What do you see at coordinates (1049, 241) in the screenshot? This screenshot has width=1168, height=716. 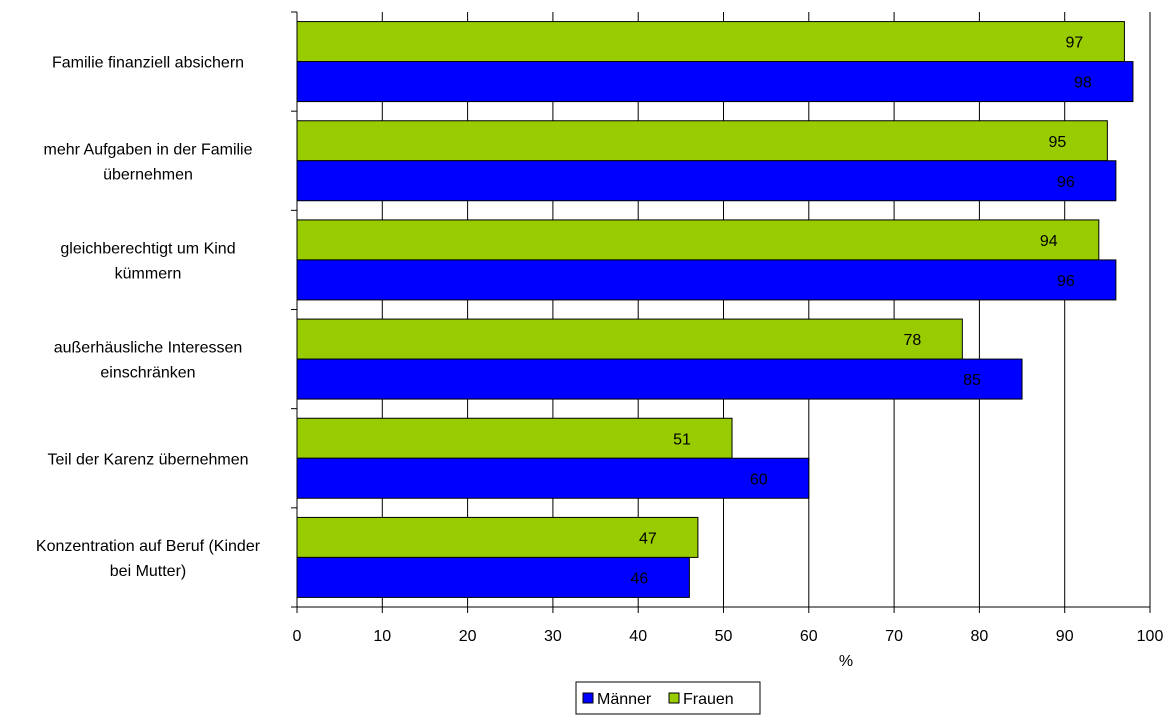 I see `data-label-frauen: 94` at bounding box center [1049, 241].